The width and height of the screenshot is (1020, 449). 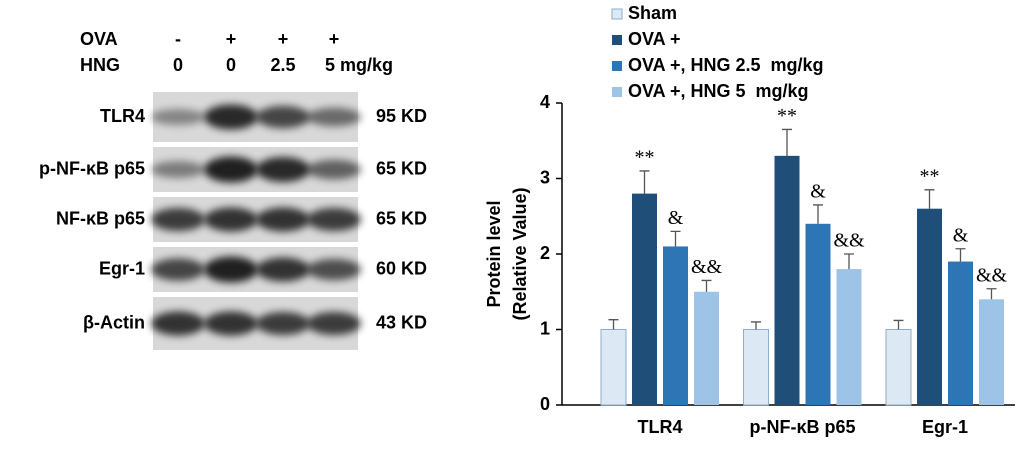 I want to click on y-tick-label: 2, so click(x=545, y=253).